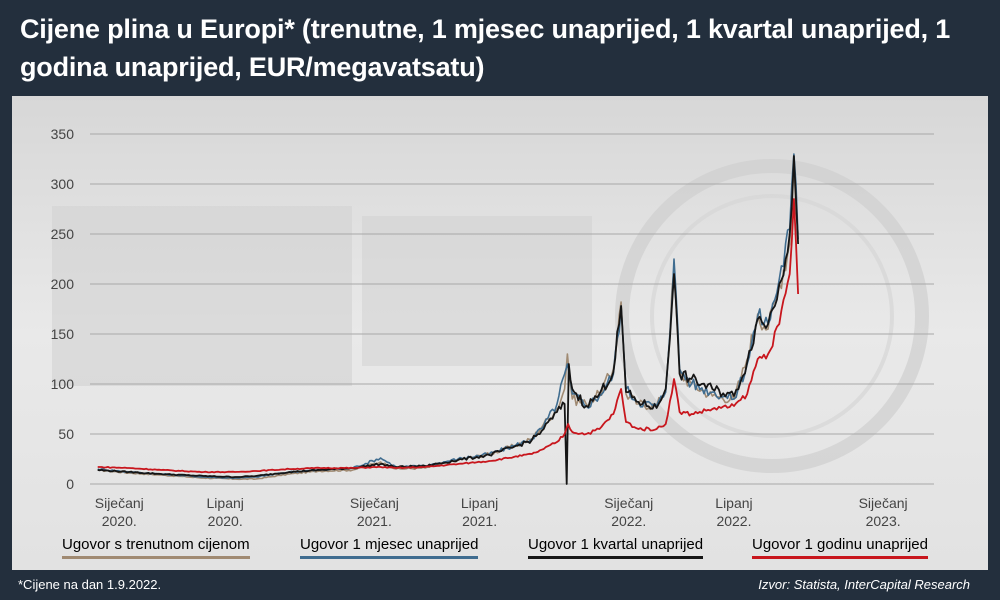 The height and width of the screenshot is (600, 1000). Describe the element at coordinates (389, 547) in the screenshot. I see `legend-item-month-ahead: Ugovor 1 mjesec unaprijed` at that location.